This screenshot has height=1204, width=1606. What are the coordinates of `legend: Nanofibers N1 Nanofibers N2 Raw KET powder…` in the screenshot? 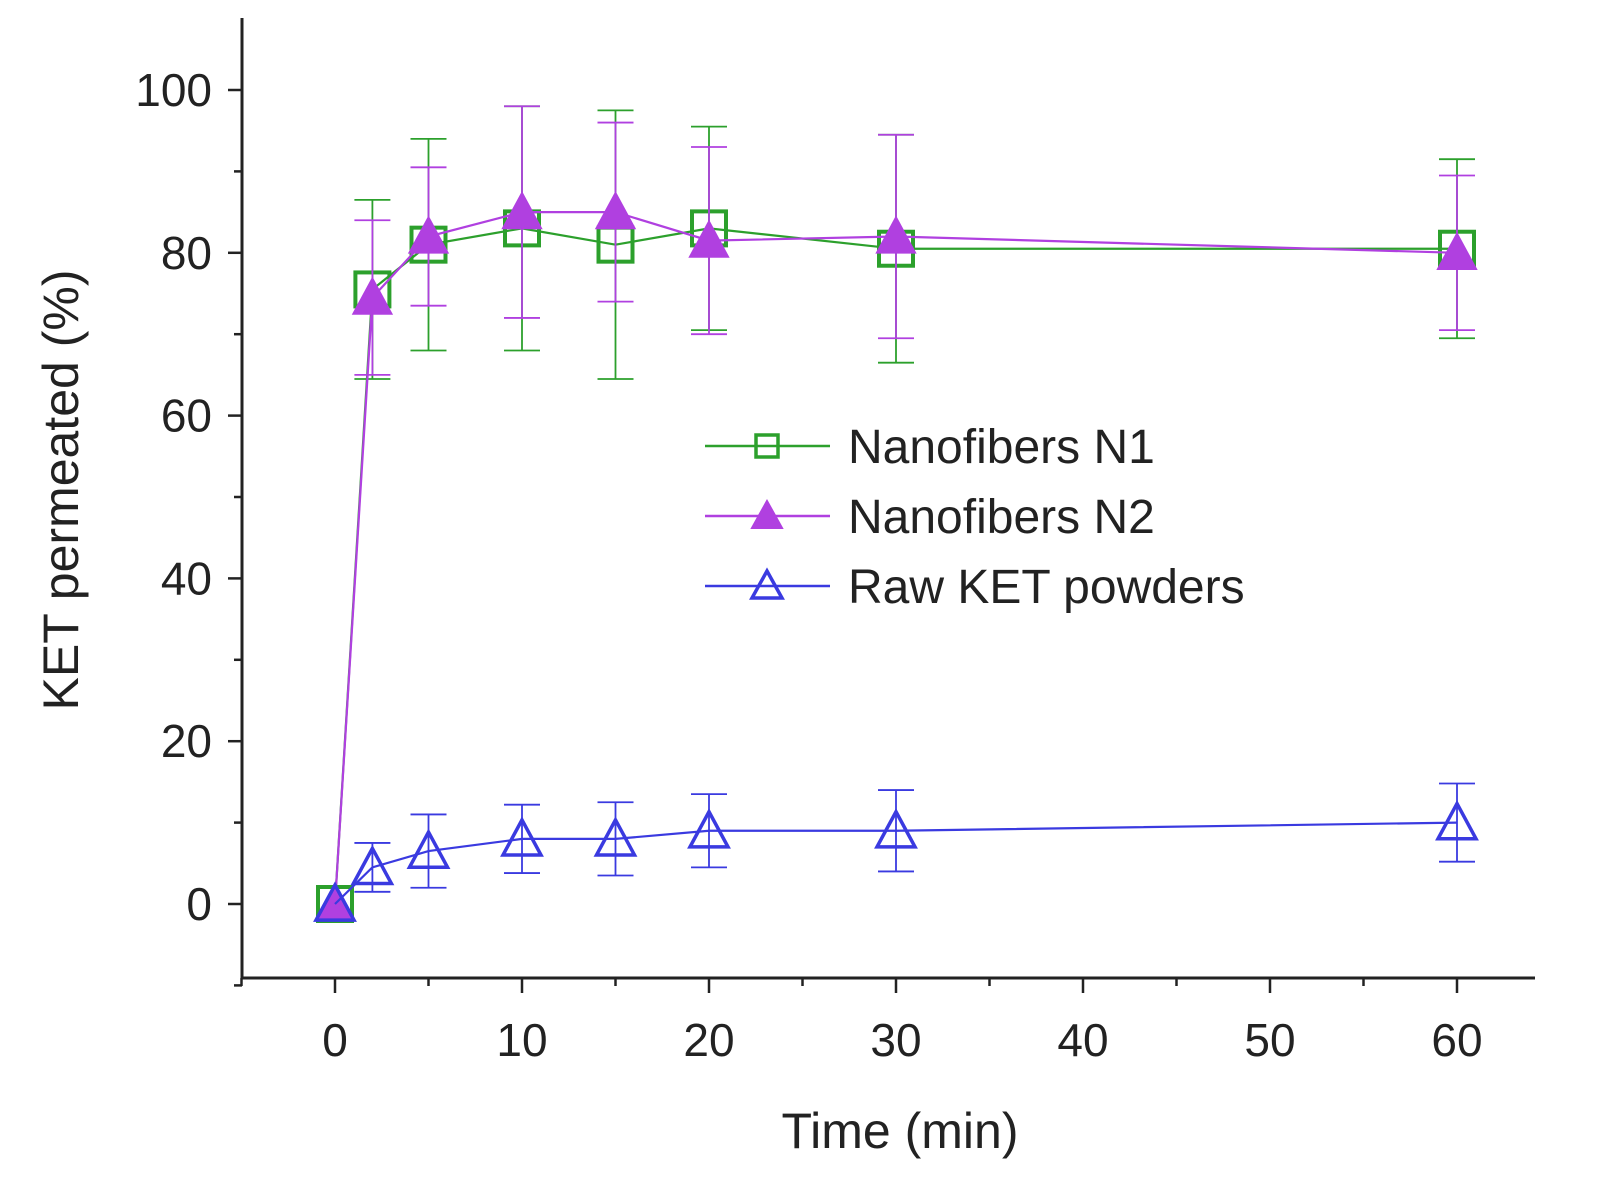 It's located at (975, 517).